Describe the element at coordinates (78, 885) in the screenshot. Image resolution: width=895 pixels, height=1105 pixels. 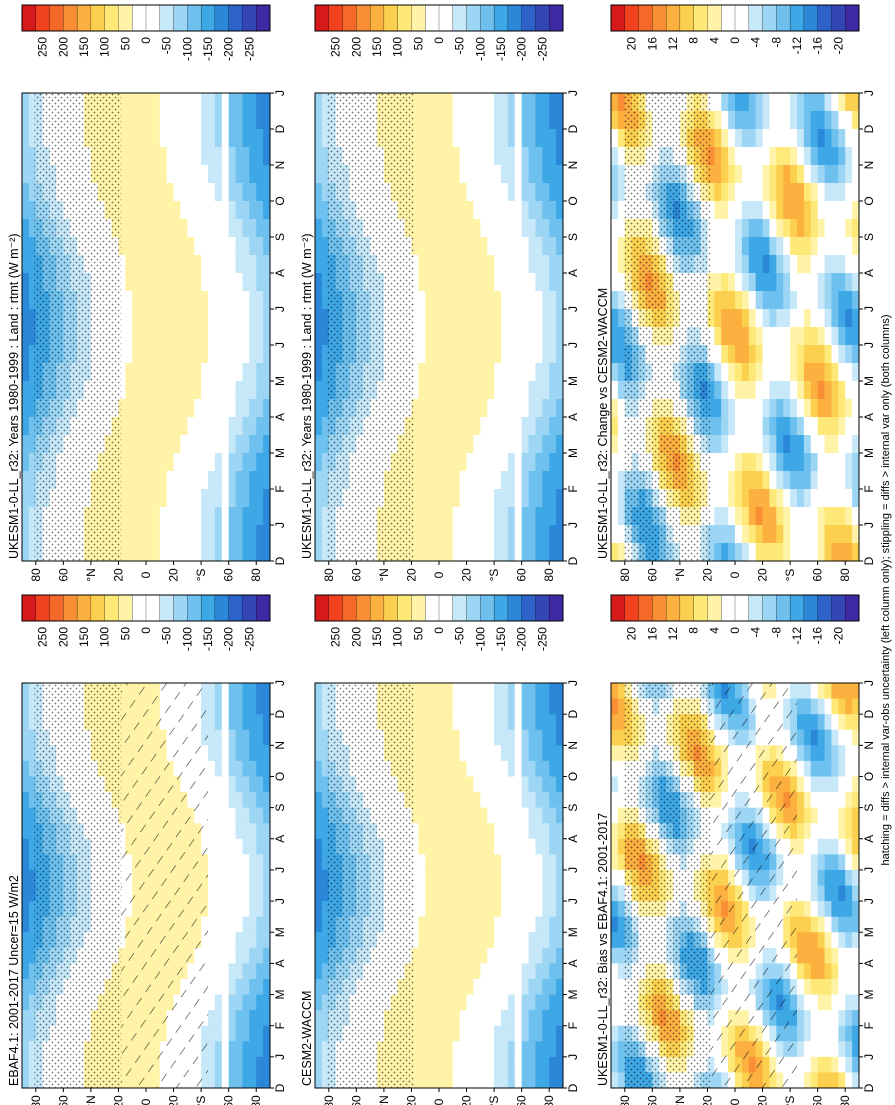
I see `stipple-overlay` at that location.